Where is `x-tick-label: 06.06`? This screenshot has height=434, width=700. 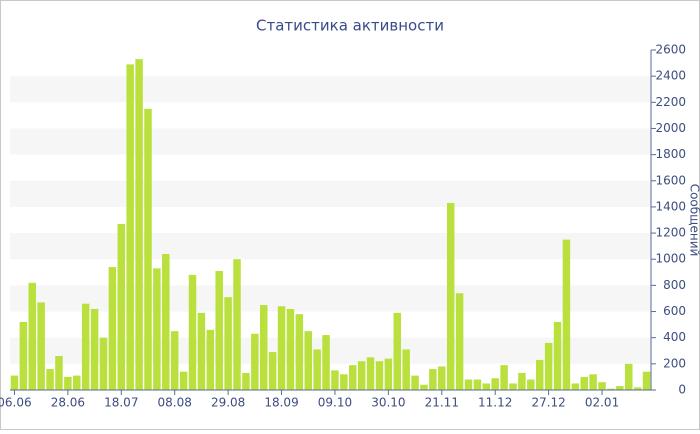
x-tick-label: 06.06 is located at coordinates (16, 403).